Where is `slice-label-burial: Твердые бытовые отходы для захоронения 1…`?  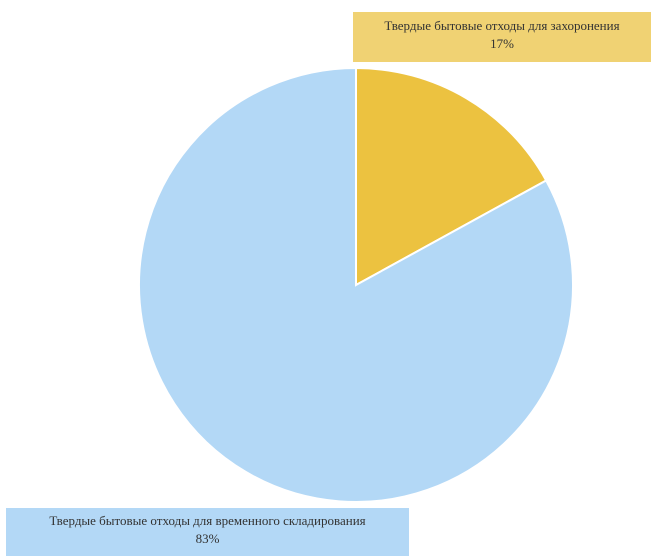
slice-label-burial: Твердые бытовые отходы для захоронения 1… is located at coordinates (502, 37).